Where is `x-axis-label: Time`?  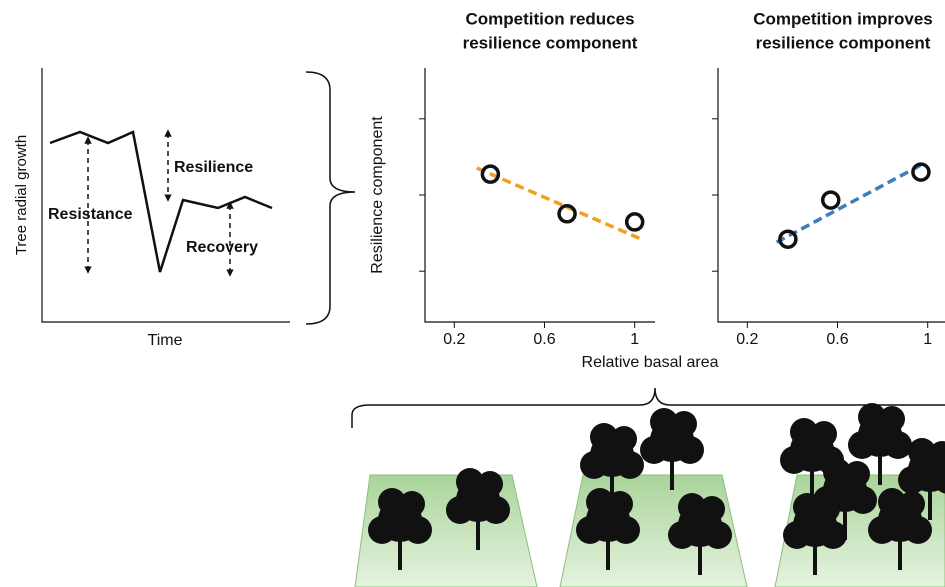
x-axis-label: Time is located at coordinates (165, 340).